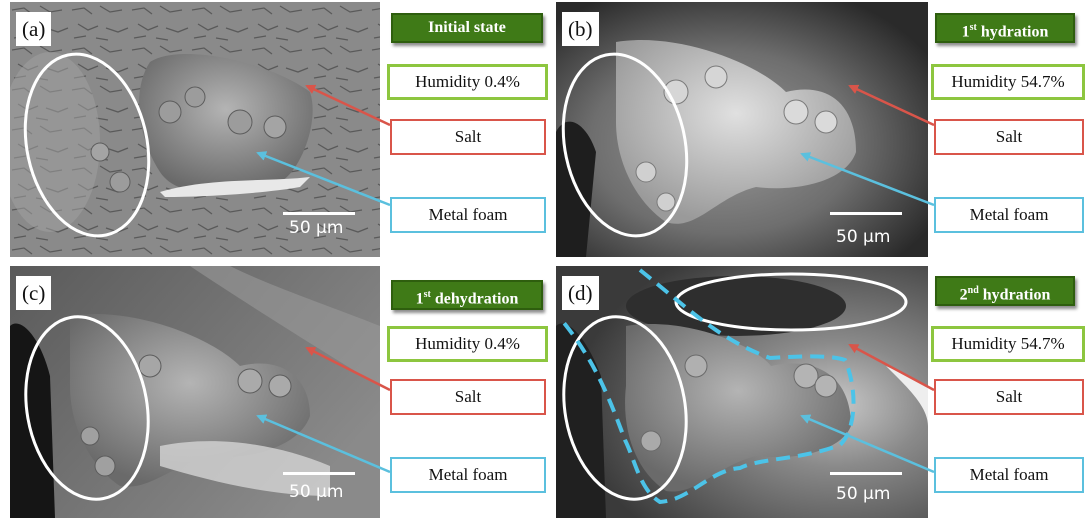 The image size is (1086, 518). I want to click on state-text-d: 2, so click(963, 295).